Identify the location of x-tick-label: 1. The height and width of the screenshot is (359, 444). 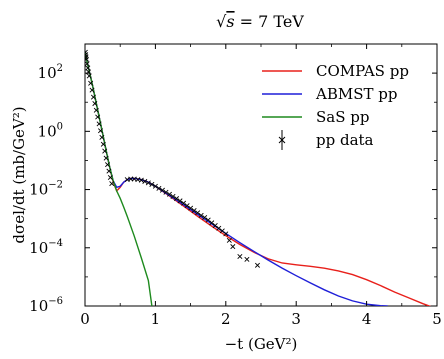
(156, 319).